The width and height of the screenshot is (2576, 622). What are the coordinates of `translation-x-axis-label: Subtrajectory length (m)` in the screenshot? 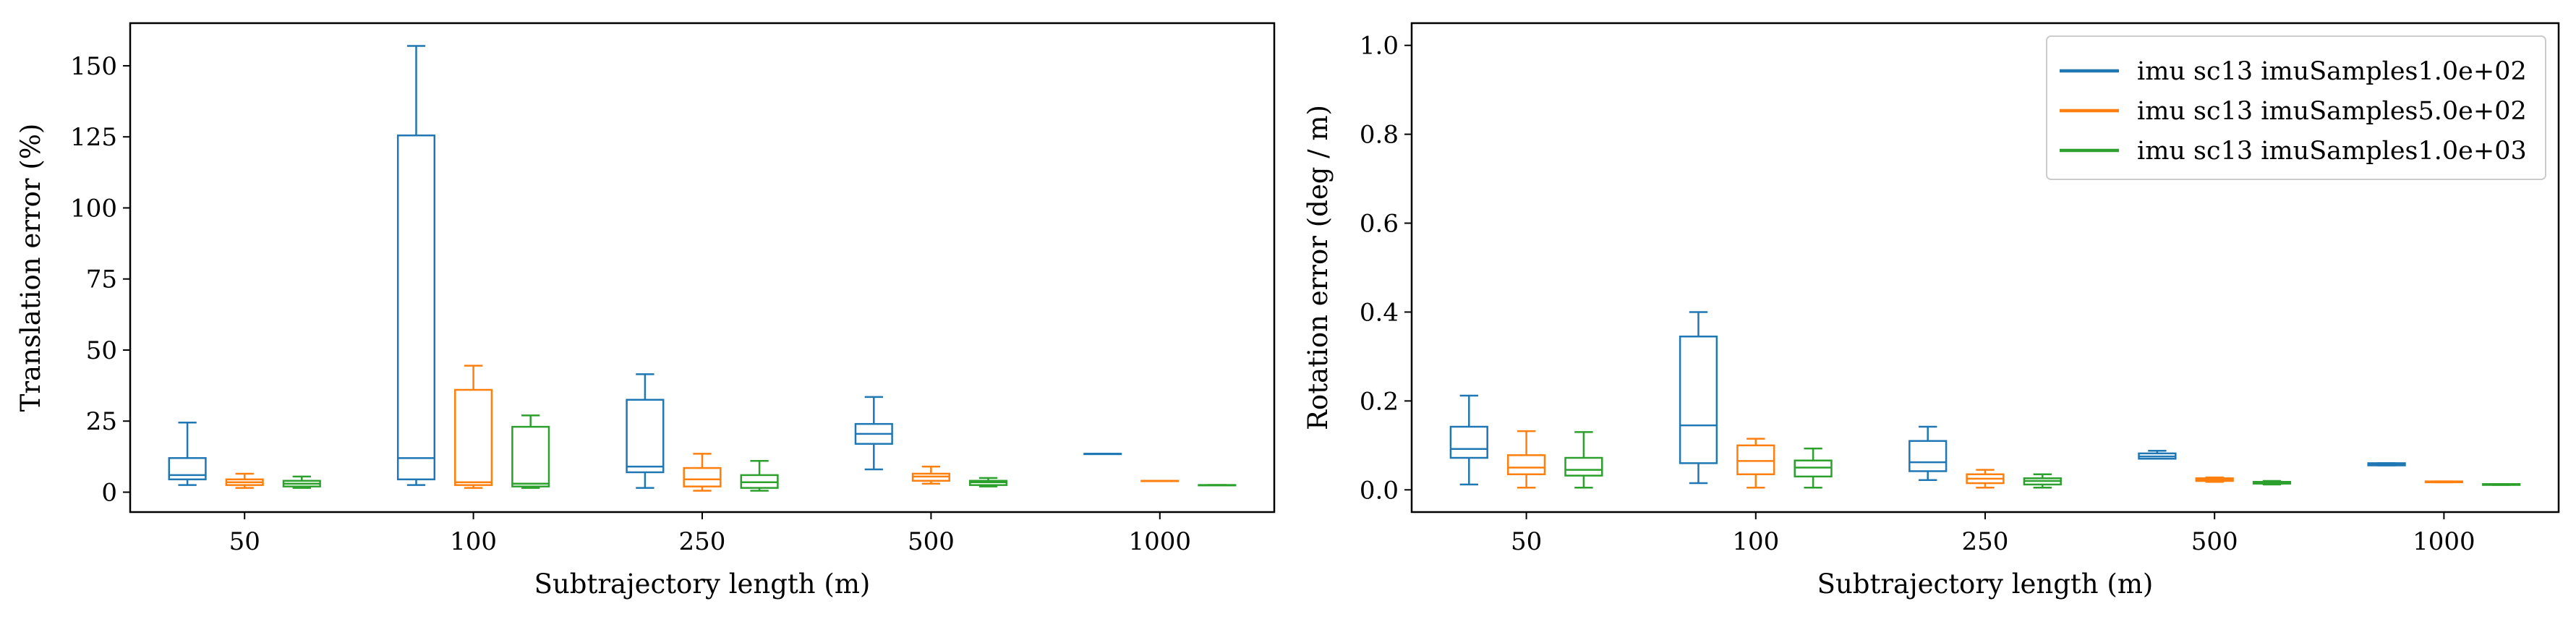 It's located at (702, 584).